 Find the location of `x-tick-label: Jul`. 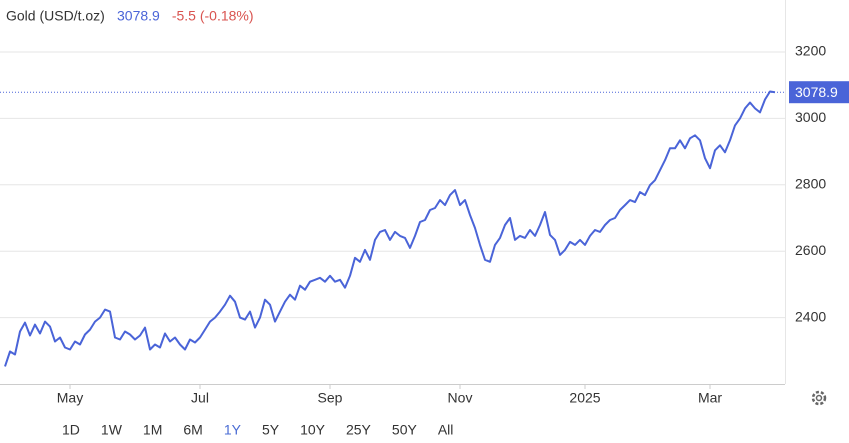

x-tick-label: Jul is located at coordinates (200, 398).